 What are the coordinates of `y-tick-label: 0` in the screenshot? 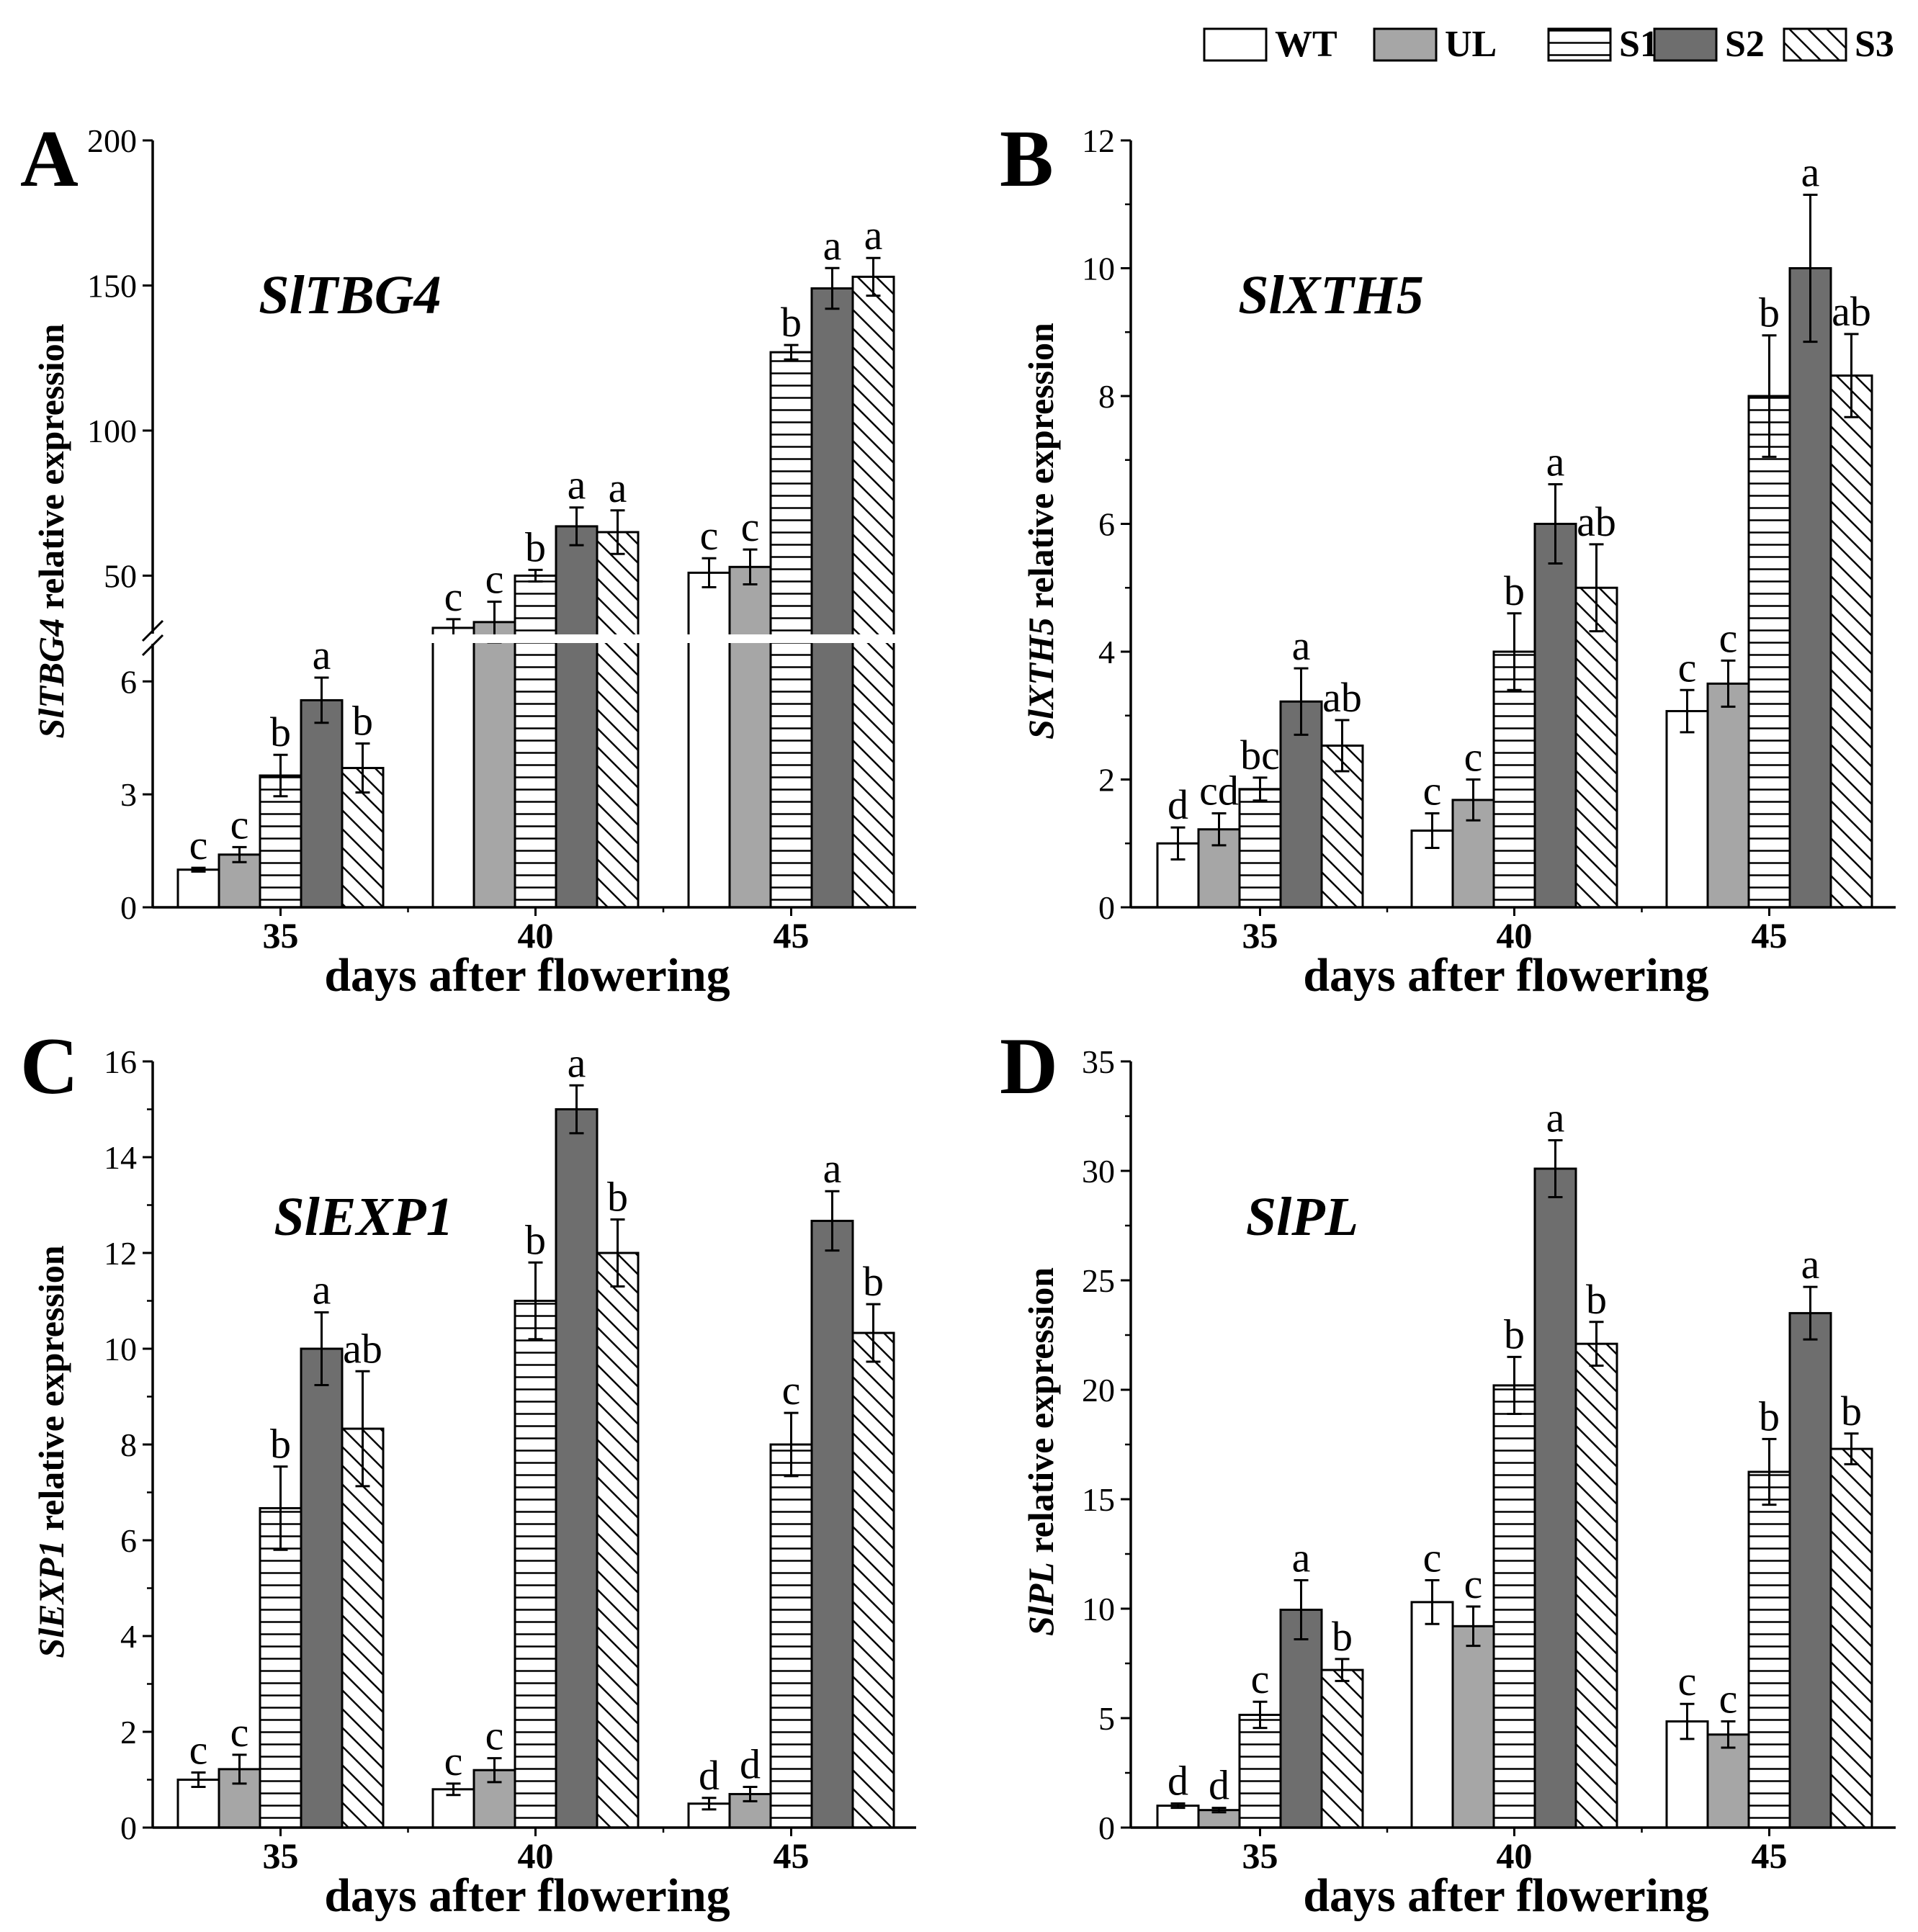 It's located at (128, 907).